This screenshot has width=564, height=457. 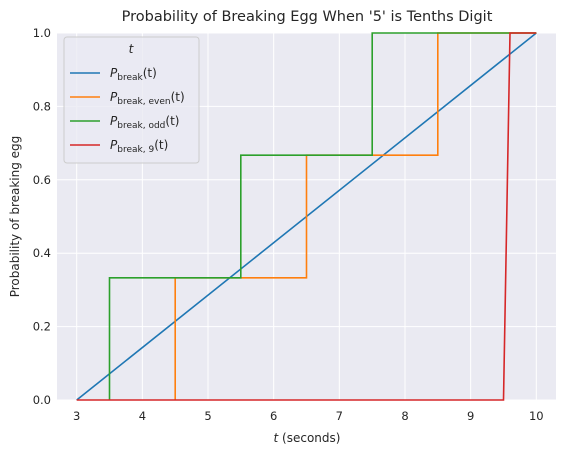 I want to click on y-tick-label: 1.0, so click(x=42, y=33).